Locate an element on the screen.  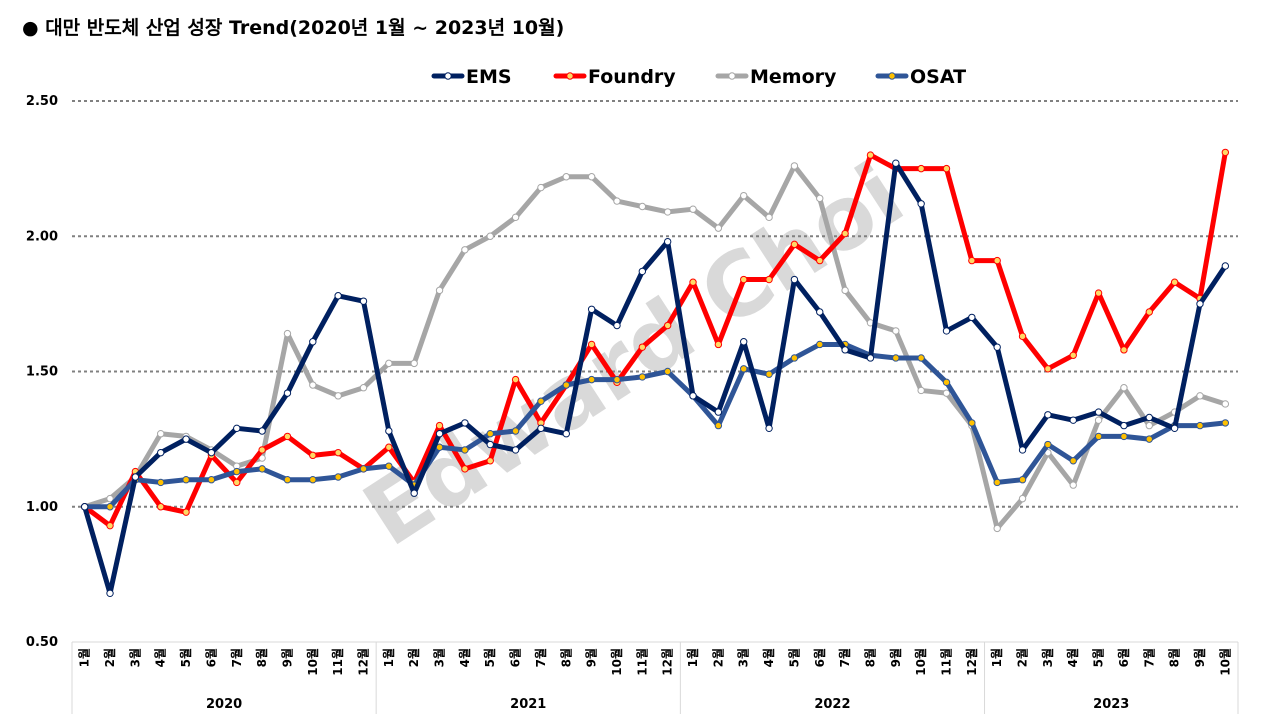
legend-item-osat: OSAT is located at coordinates (920, 77).